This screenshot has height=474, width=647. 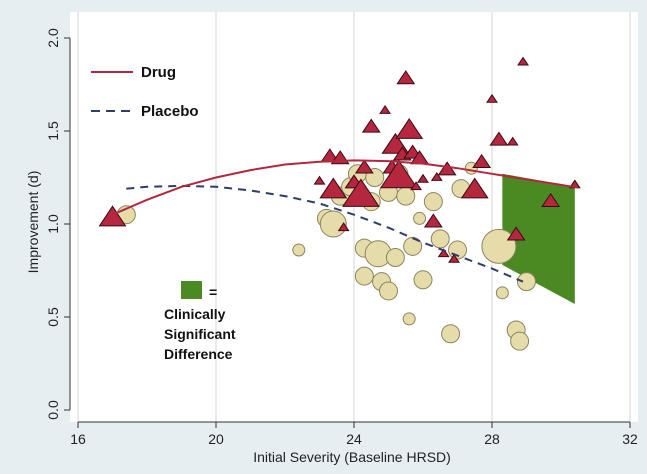 What do you see at coordinates (630, 439) in the screenshot?
I see `x-tick-label: 32` at bounding box center [630, 439].